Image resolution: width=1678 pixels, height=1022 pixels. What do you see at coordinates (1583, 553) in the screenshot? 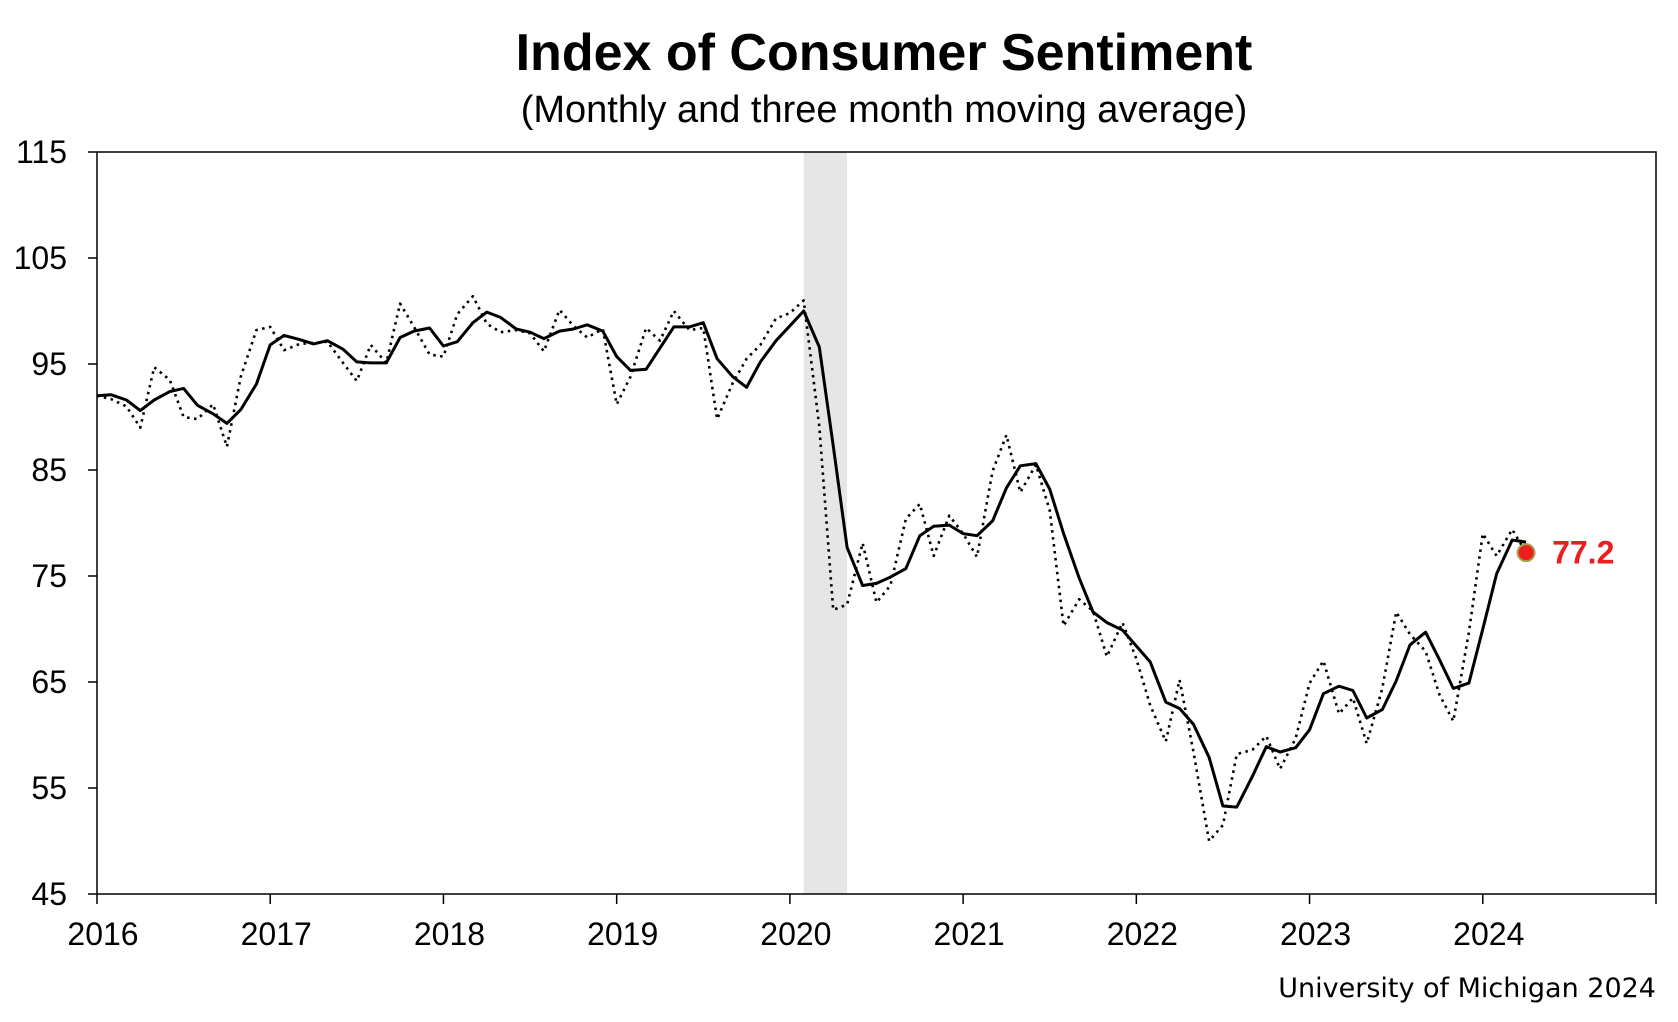
I see `latest-value-label: 77.2` at bounding box center [1583, 553].